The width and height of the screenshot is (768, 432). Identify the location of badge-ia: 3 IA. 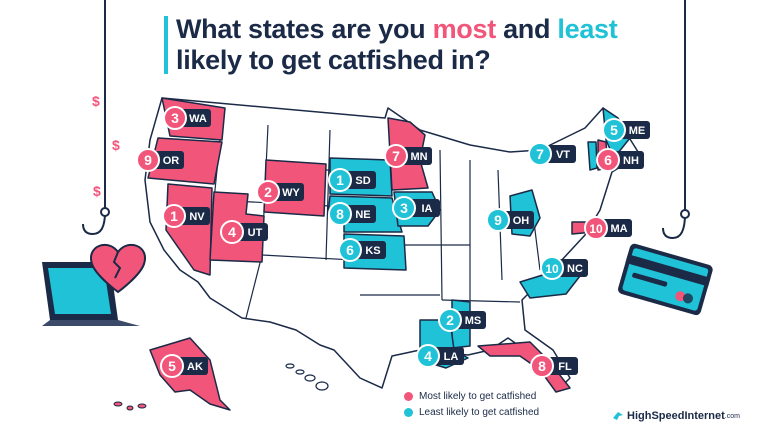
(416, 208).